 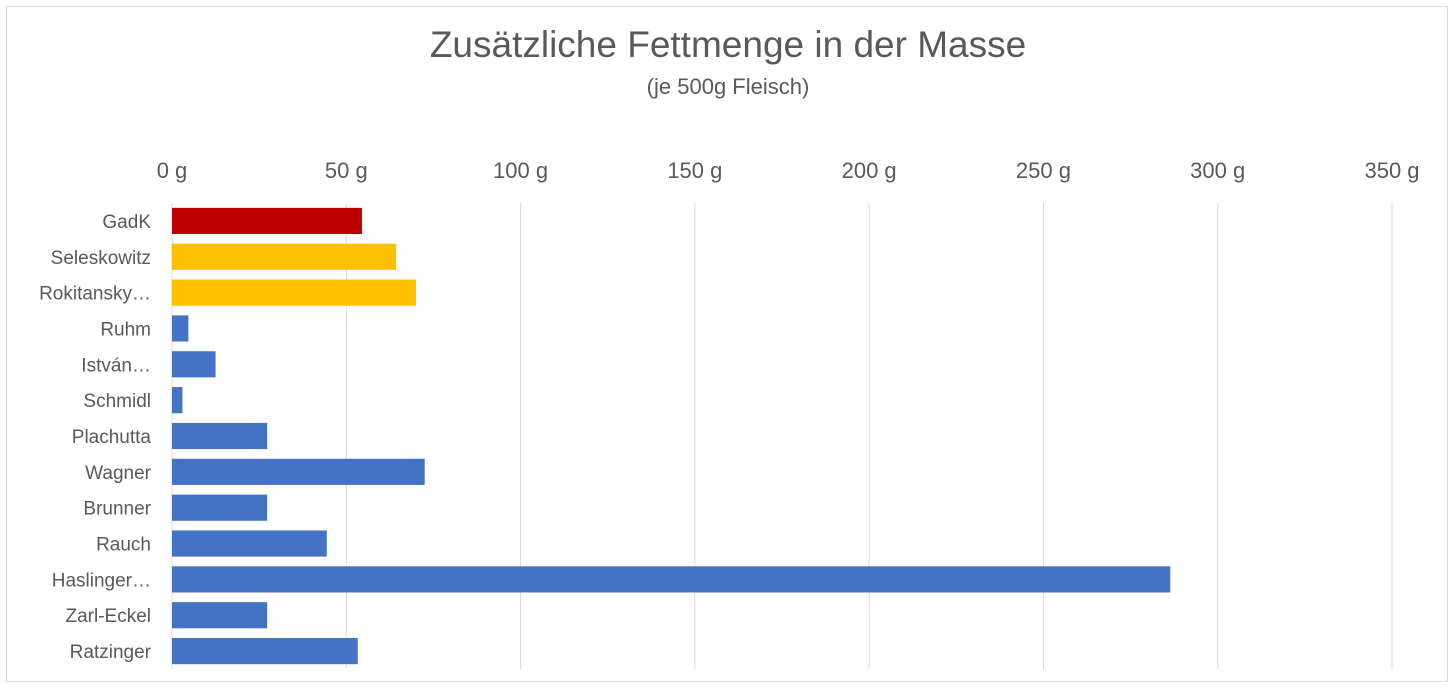 I want to click on chart-subtitle: (je 500g Fleisch), so click(x=728, y=86).